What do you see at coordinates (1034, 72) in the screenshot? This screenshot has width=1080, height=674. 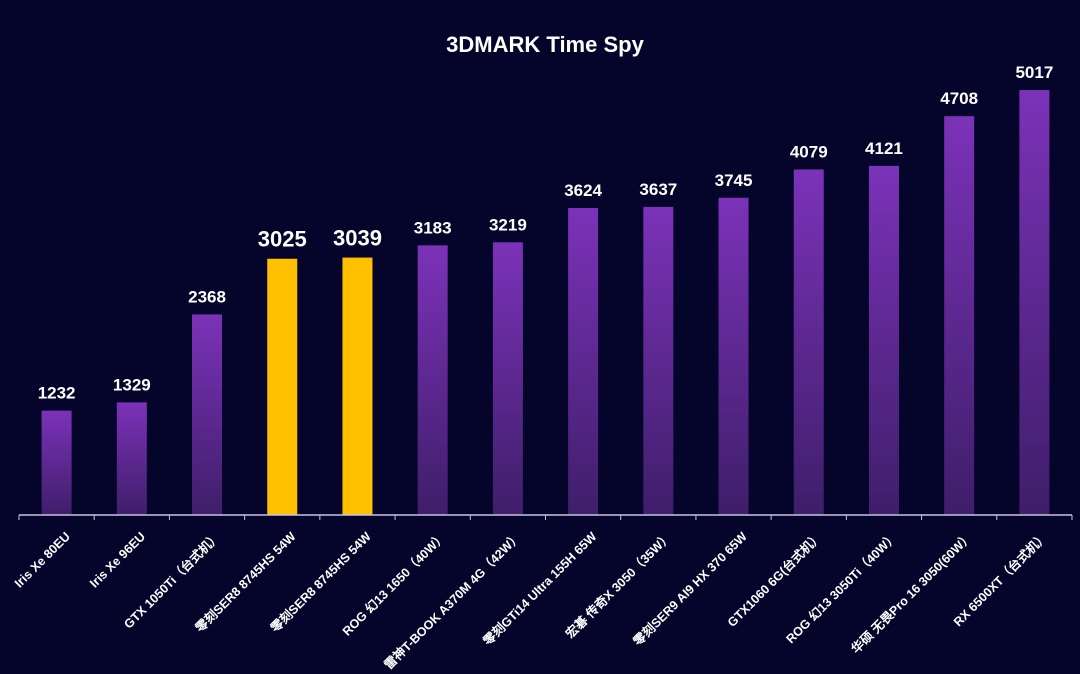 I see `value-label: 5017` at bounding box center [1034, 72].